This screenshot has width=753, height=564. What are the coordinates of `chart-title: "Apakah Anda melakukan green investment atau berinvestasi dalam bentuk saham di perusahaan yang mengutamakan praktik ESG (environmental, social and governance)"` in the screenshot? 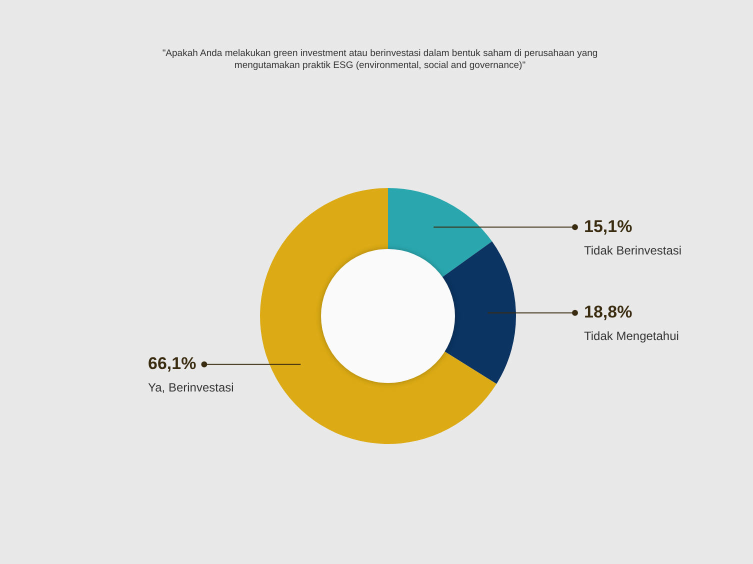 It's located at (380, 60).